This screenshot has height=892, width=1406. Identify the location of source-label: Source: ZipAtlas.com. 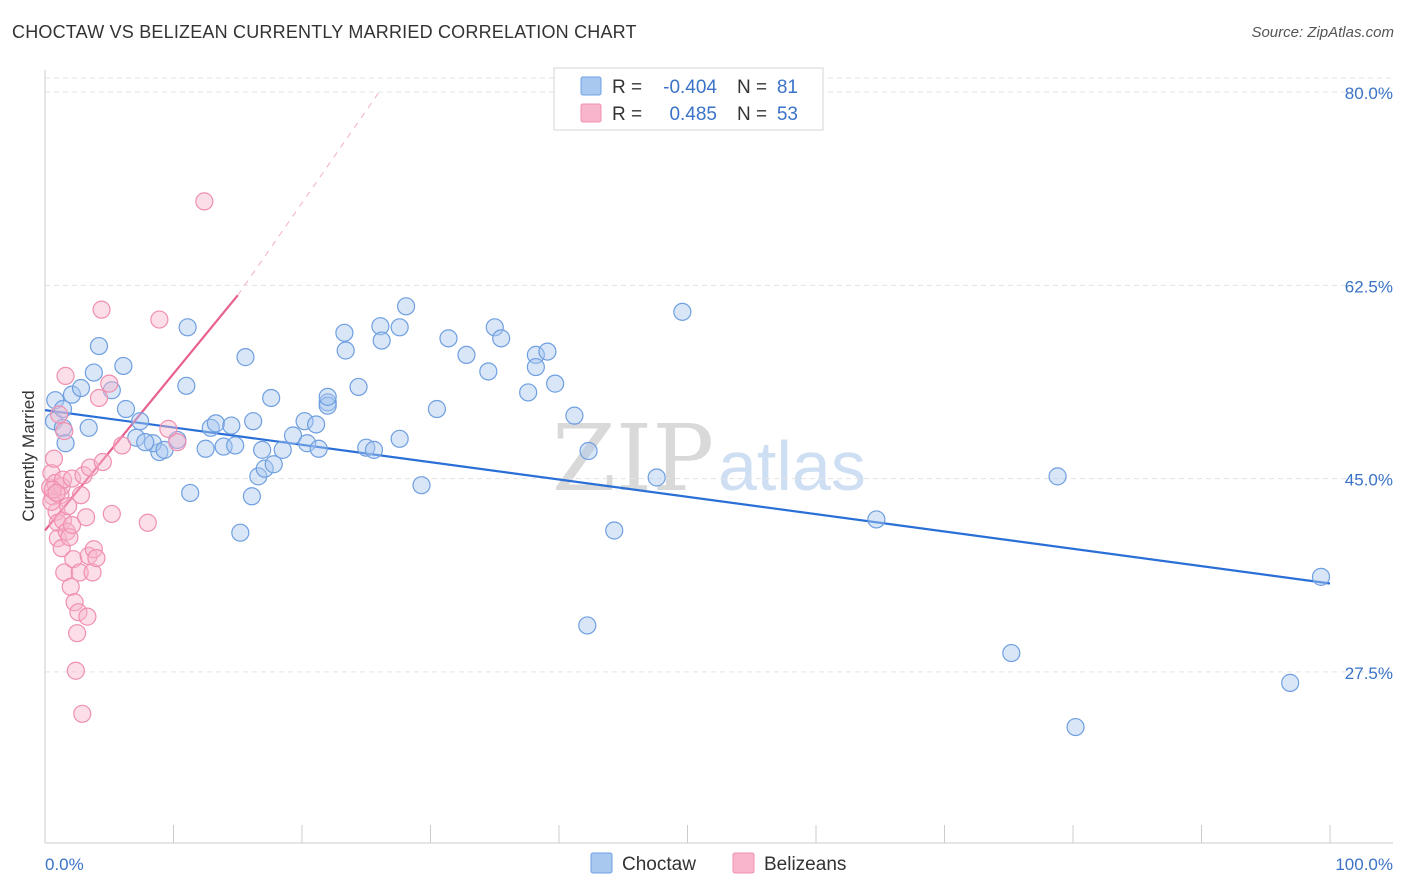
(1322, 32).